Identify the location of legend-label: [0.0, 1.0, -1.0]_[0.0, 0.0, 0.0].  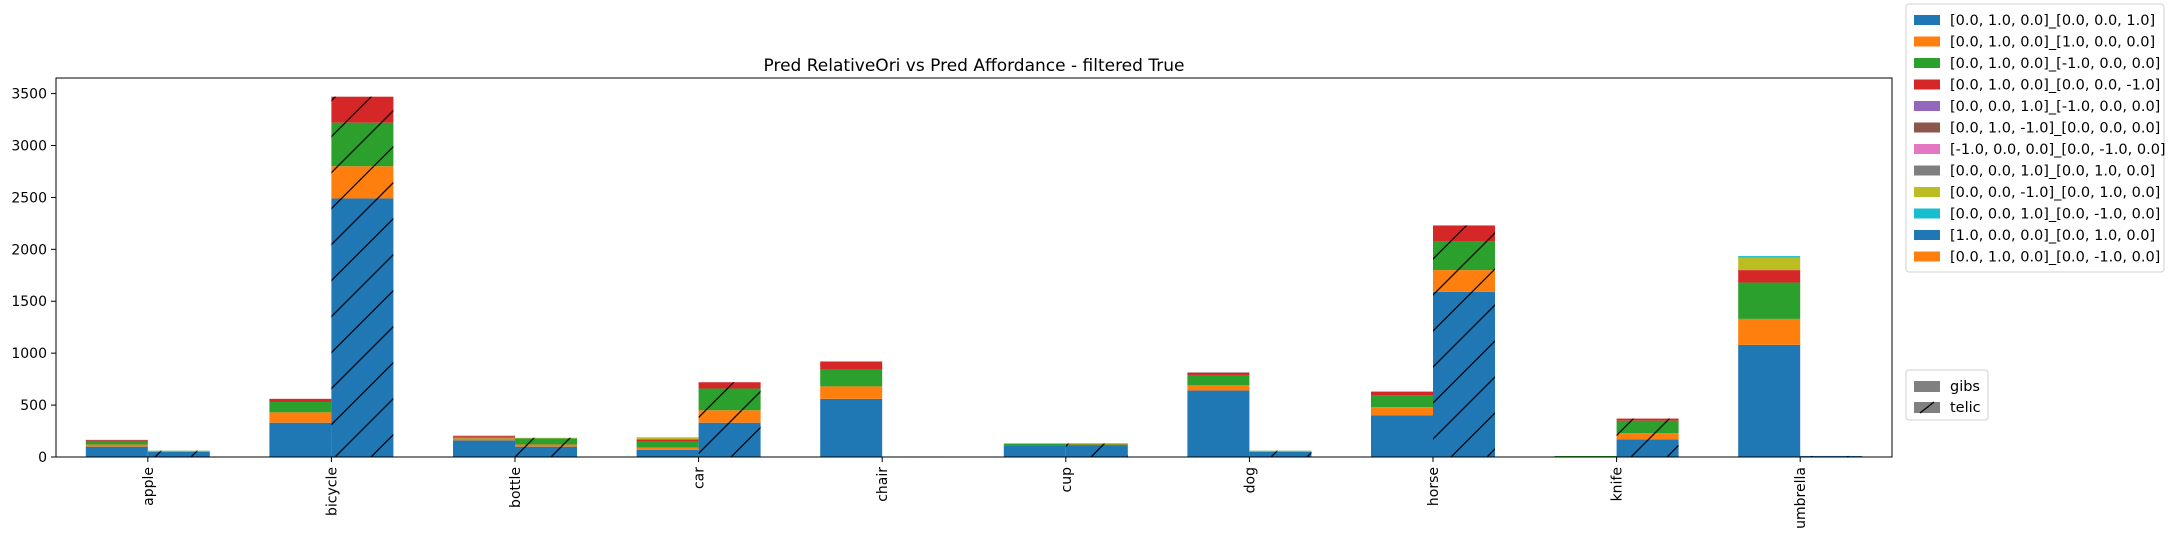
(2055, 129).